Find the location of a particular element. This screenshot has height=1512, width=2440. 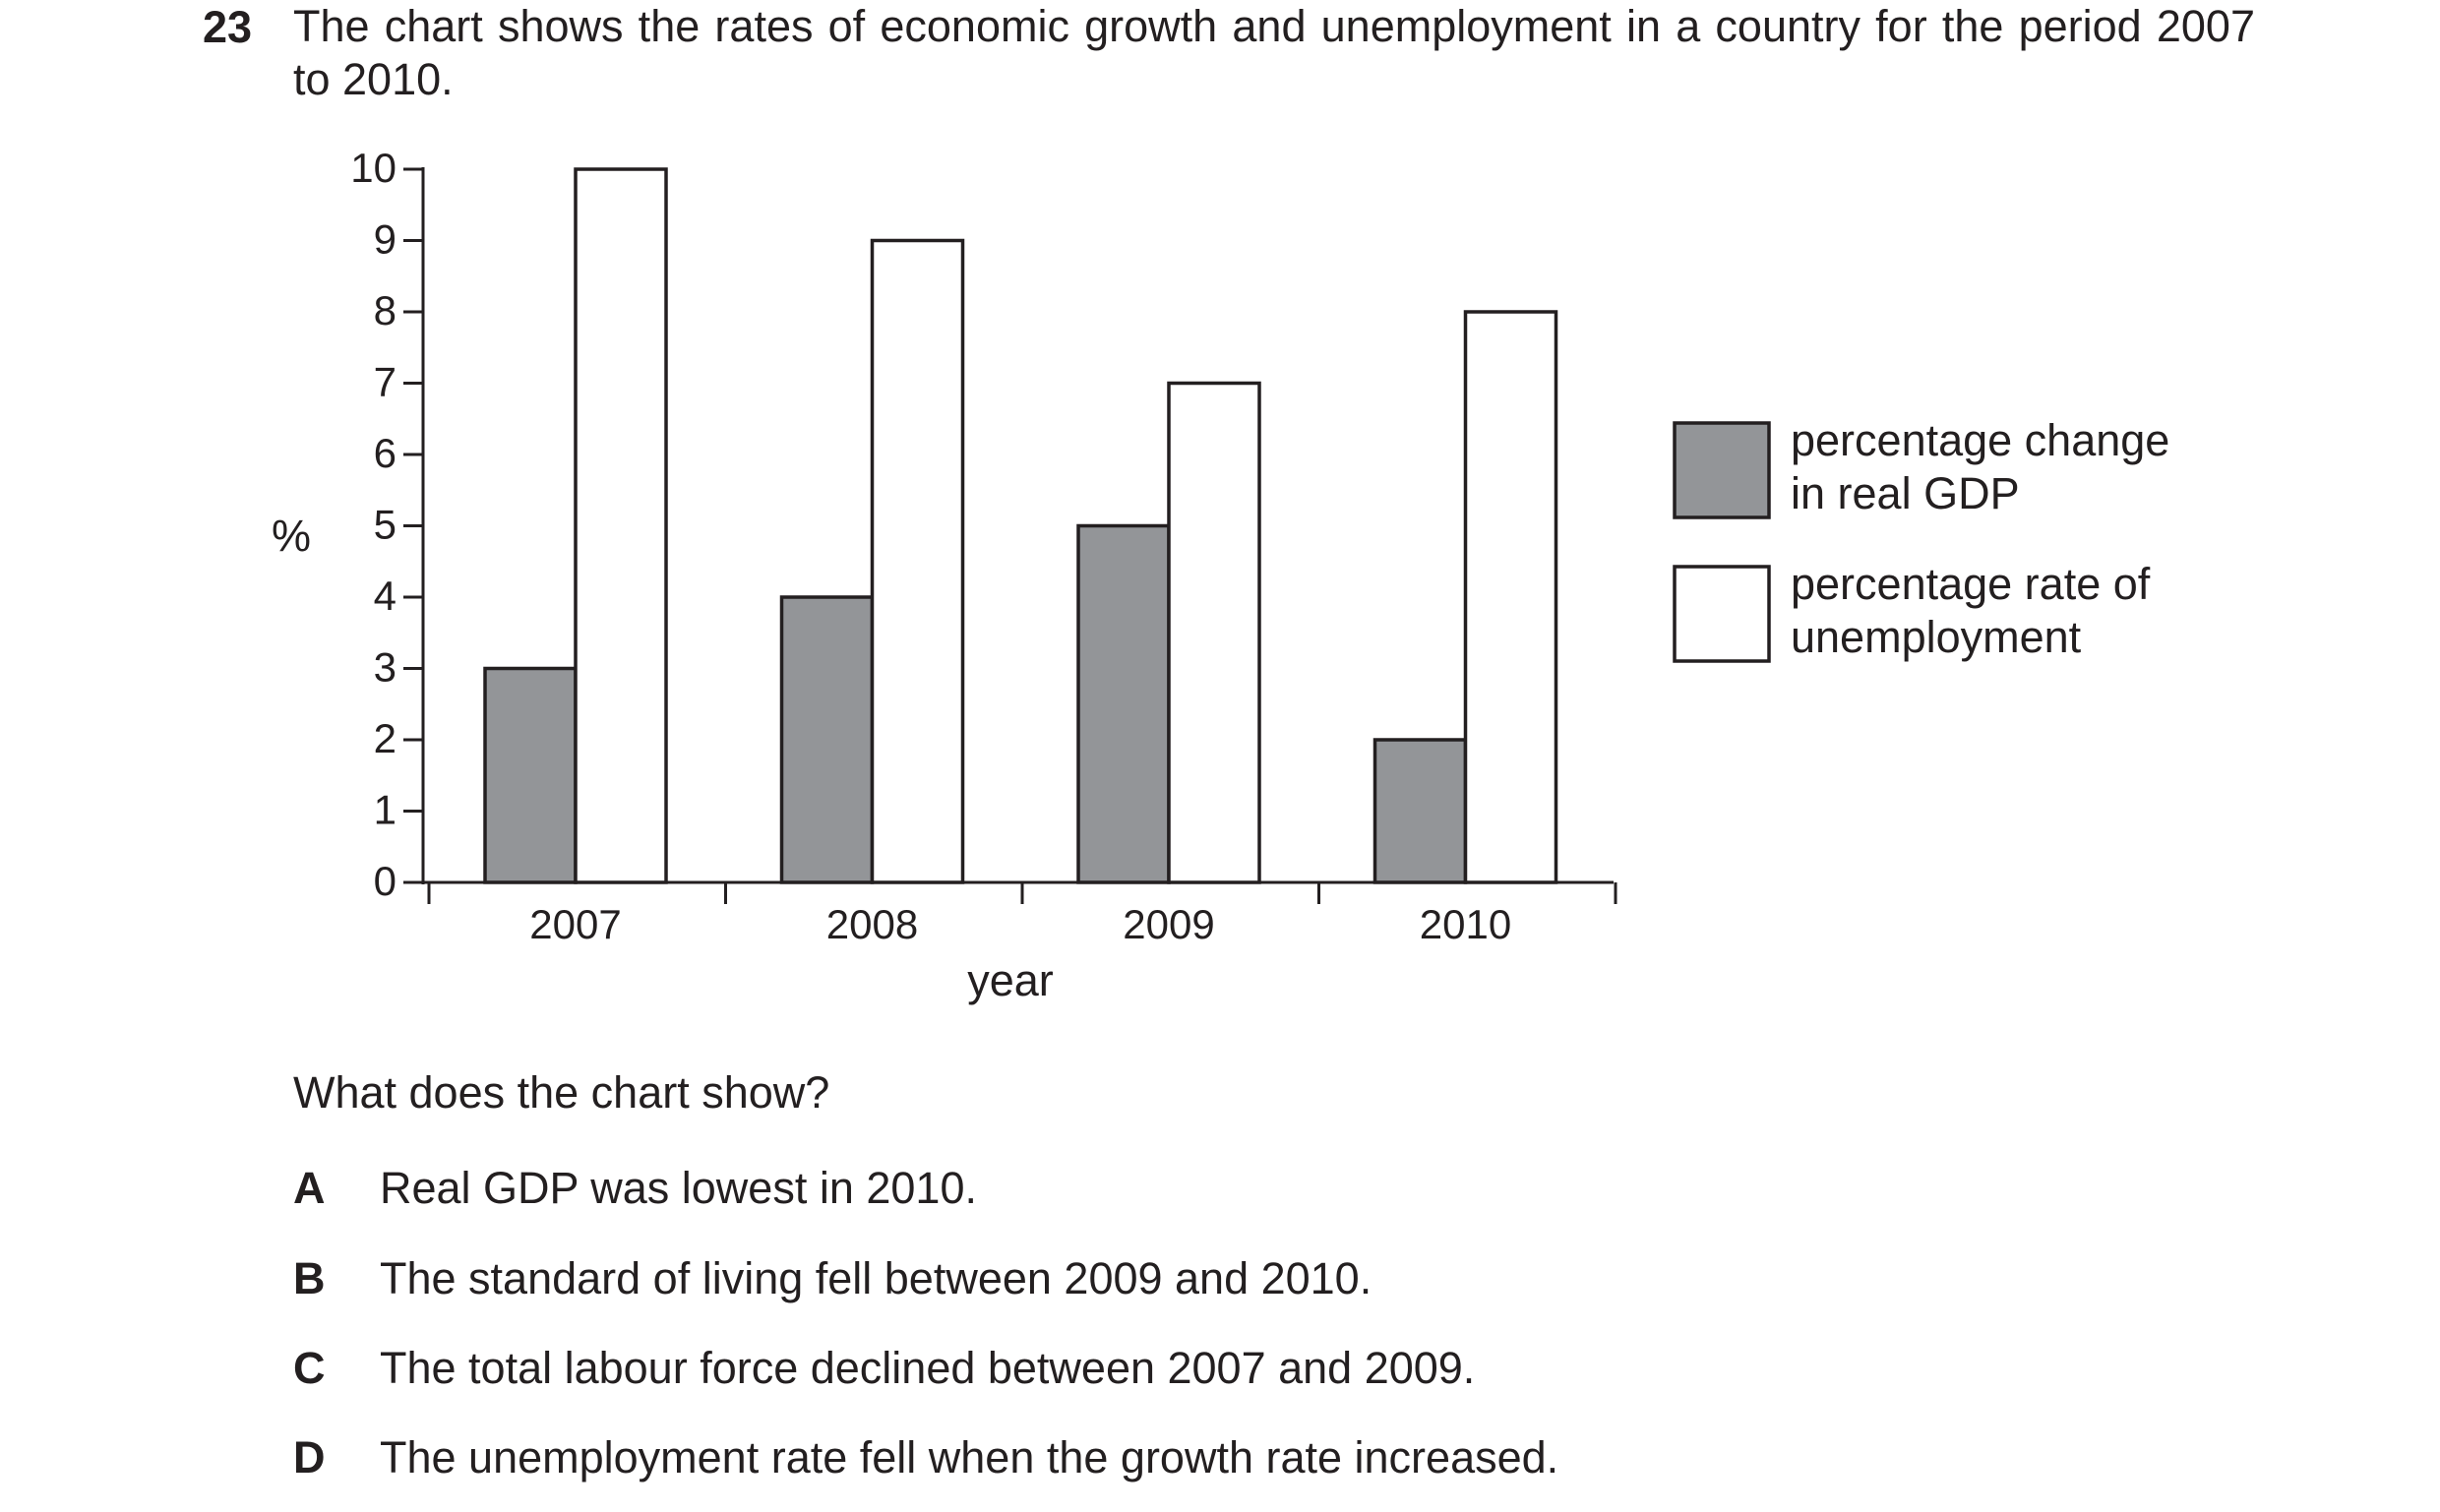

y-tick-label-6: 6 is located at coordinates (385, 453).